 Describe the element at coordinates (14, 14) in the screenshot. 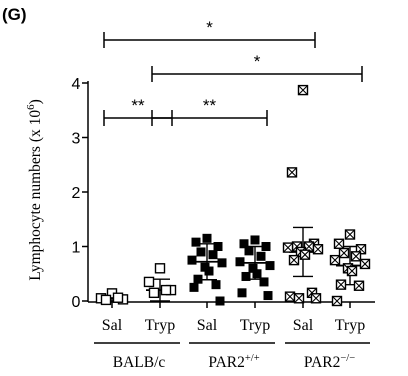

I see `panel-label: (G)` at that location.